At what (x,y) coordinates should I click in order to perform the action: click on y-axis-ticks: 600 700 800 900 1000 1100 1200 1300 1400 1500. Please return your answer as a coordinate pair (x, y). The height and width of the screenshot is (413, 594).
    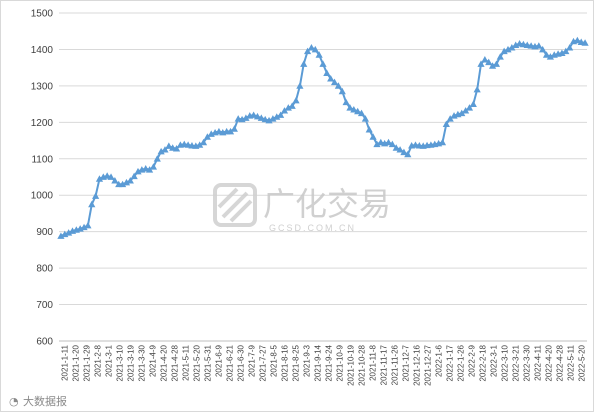
    Looking at the image, I should click on (42, 178).